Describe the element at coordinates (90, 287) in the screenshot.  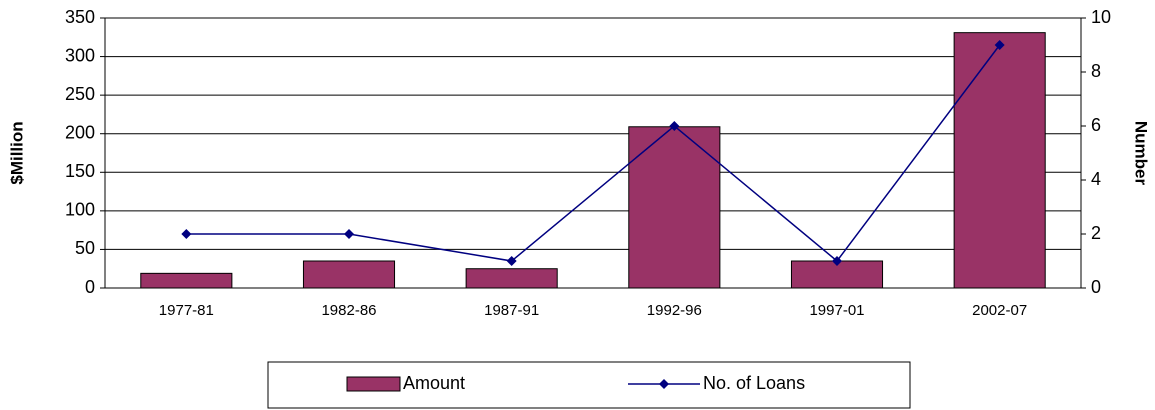
I see `y-tick-label: 0` at that location.